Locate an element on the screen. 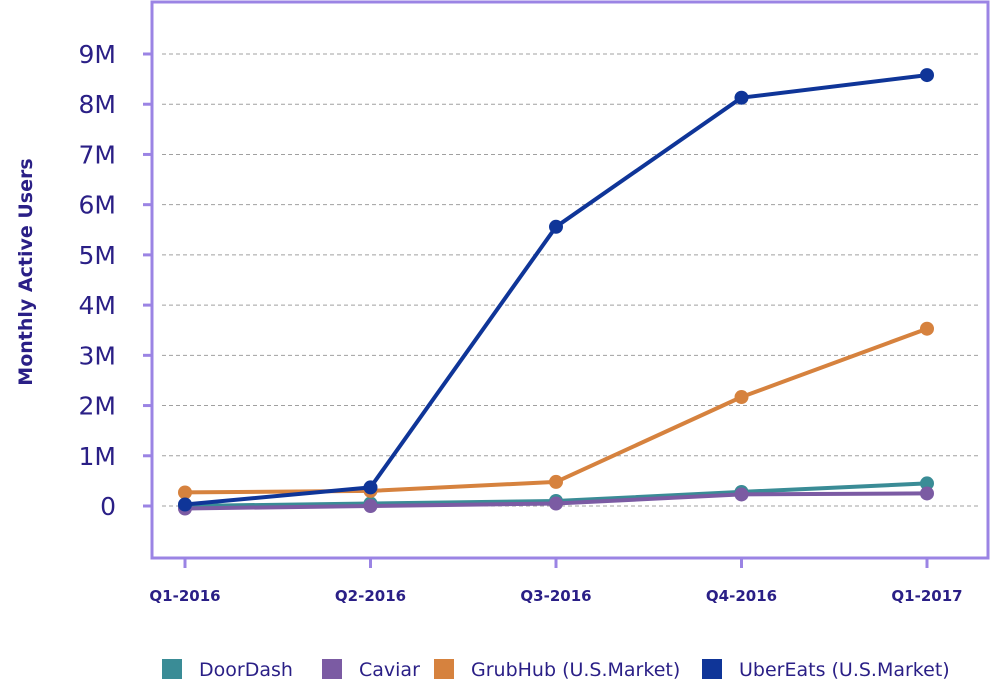 The image size is (993, 689). y-tick-label: 9M is located at coordinates (97, 54).